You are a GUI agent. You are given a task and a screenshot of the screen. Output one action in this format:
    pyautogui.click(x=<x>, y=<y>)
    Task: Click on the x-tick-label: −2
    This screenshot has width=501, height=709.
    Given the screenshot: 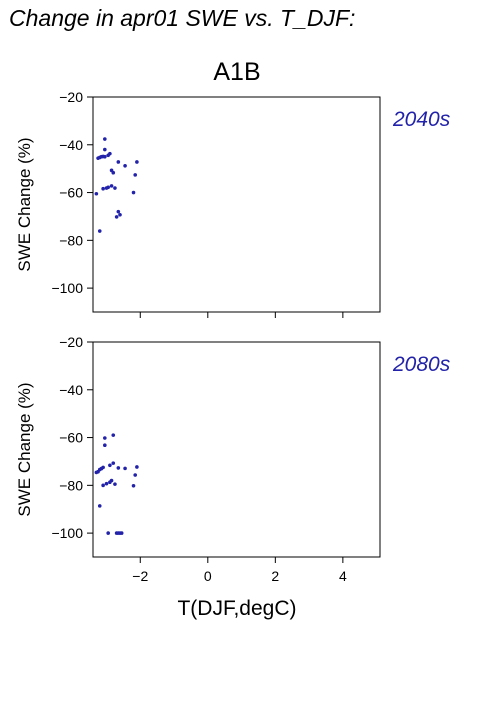 What is the action you would take?
    pyautogui.click(x=140, y=576)
    